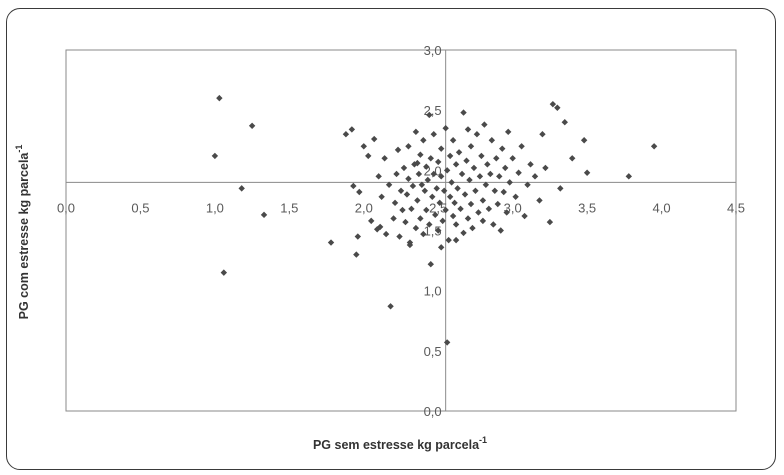 The width and height of the screenshot is (784, 475). Describe the element at coordinates (289, 207) in the screenshot. I see `x-tick-label: 1,5` at that location.